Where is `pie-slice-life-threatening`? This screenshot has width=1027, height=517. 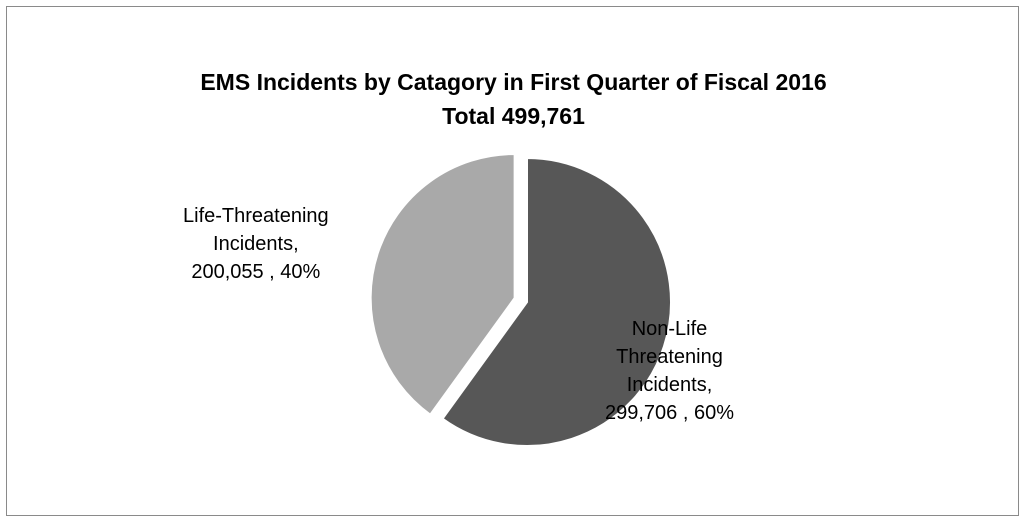
pie-slice-life-threatening is located at coordinates (442, 284).